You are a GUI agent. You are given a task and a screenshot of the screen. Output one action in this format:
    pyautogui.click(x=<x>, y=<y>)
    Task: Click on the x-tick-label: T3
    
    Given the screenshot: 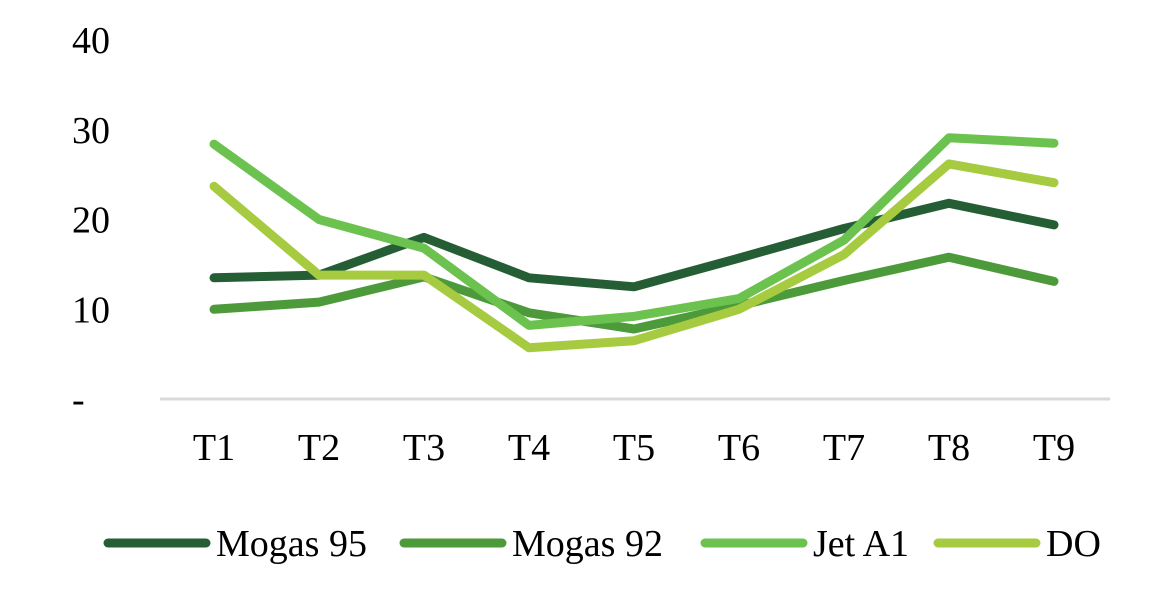 What is the action you would take?
    pyautogui.click(x=424, y=448)
    